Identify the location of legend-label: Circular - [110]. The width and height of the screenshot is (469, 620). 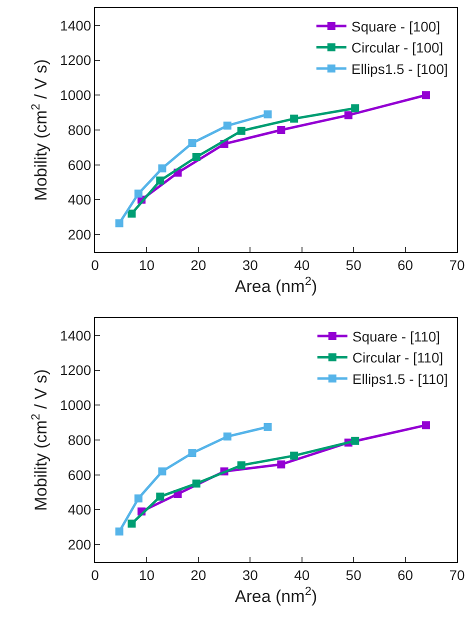
(398, 358).